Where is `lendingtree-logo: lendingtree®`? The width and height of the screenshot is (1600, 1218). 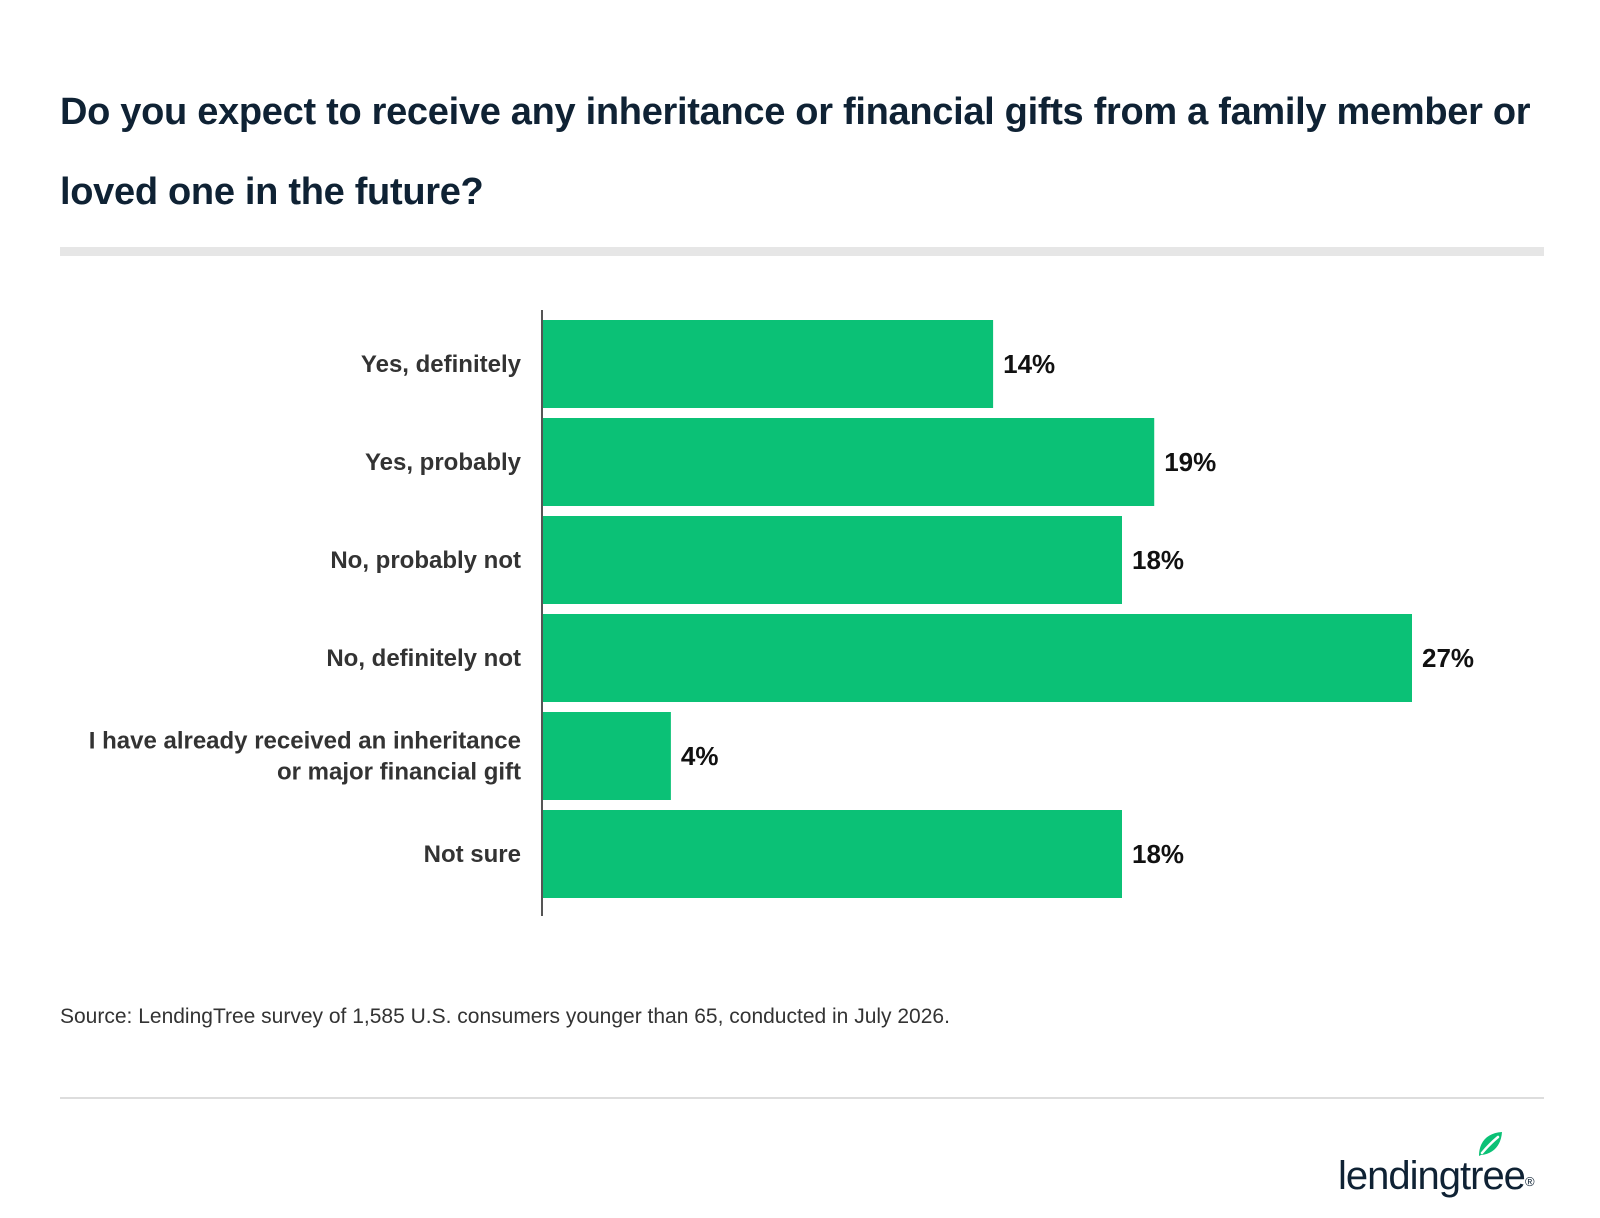 lendingtree-logo: lendingtree® is located at coordinates (1443, 1163).